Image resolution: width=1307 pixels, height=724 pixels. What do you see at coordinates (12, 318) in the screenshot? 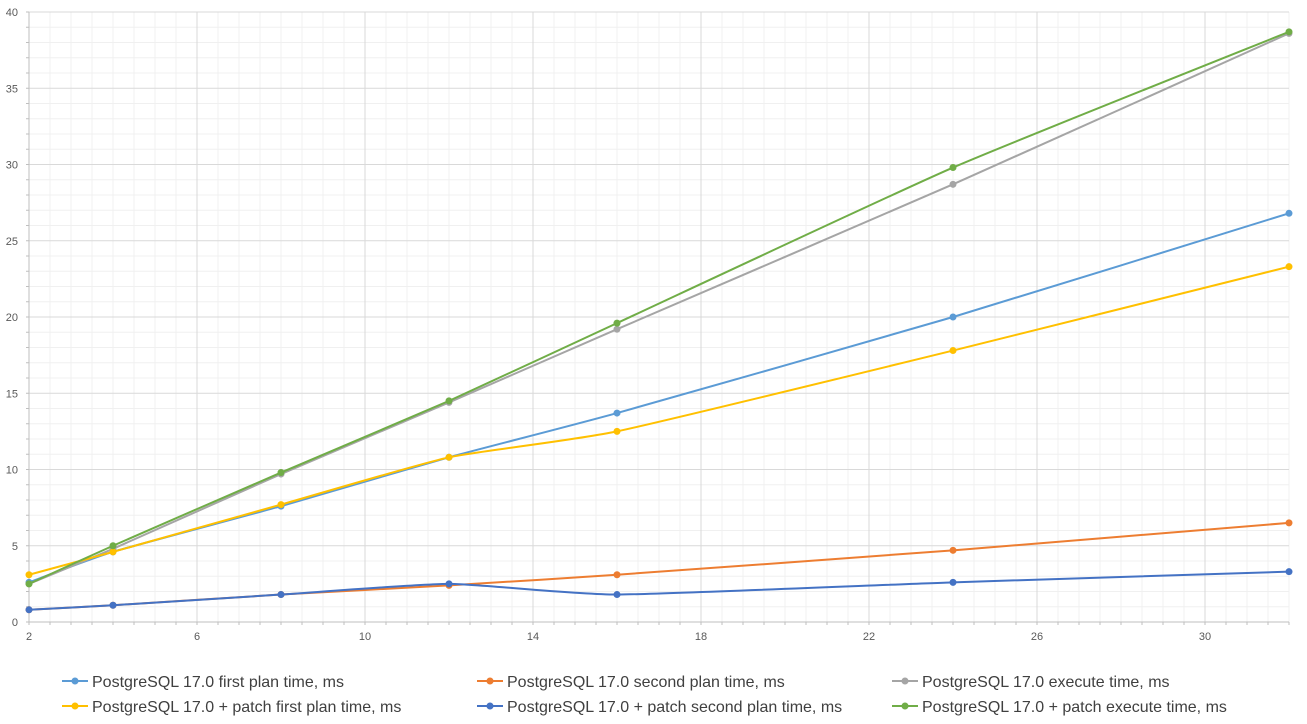
I see `y-tick-label: 20` at bounding box center [12, 318].